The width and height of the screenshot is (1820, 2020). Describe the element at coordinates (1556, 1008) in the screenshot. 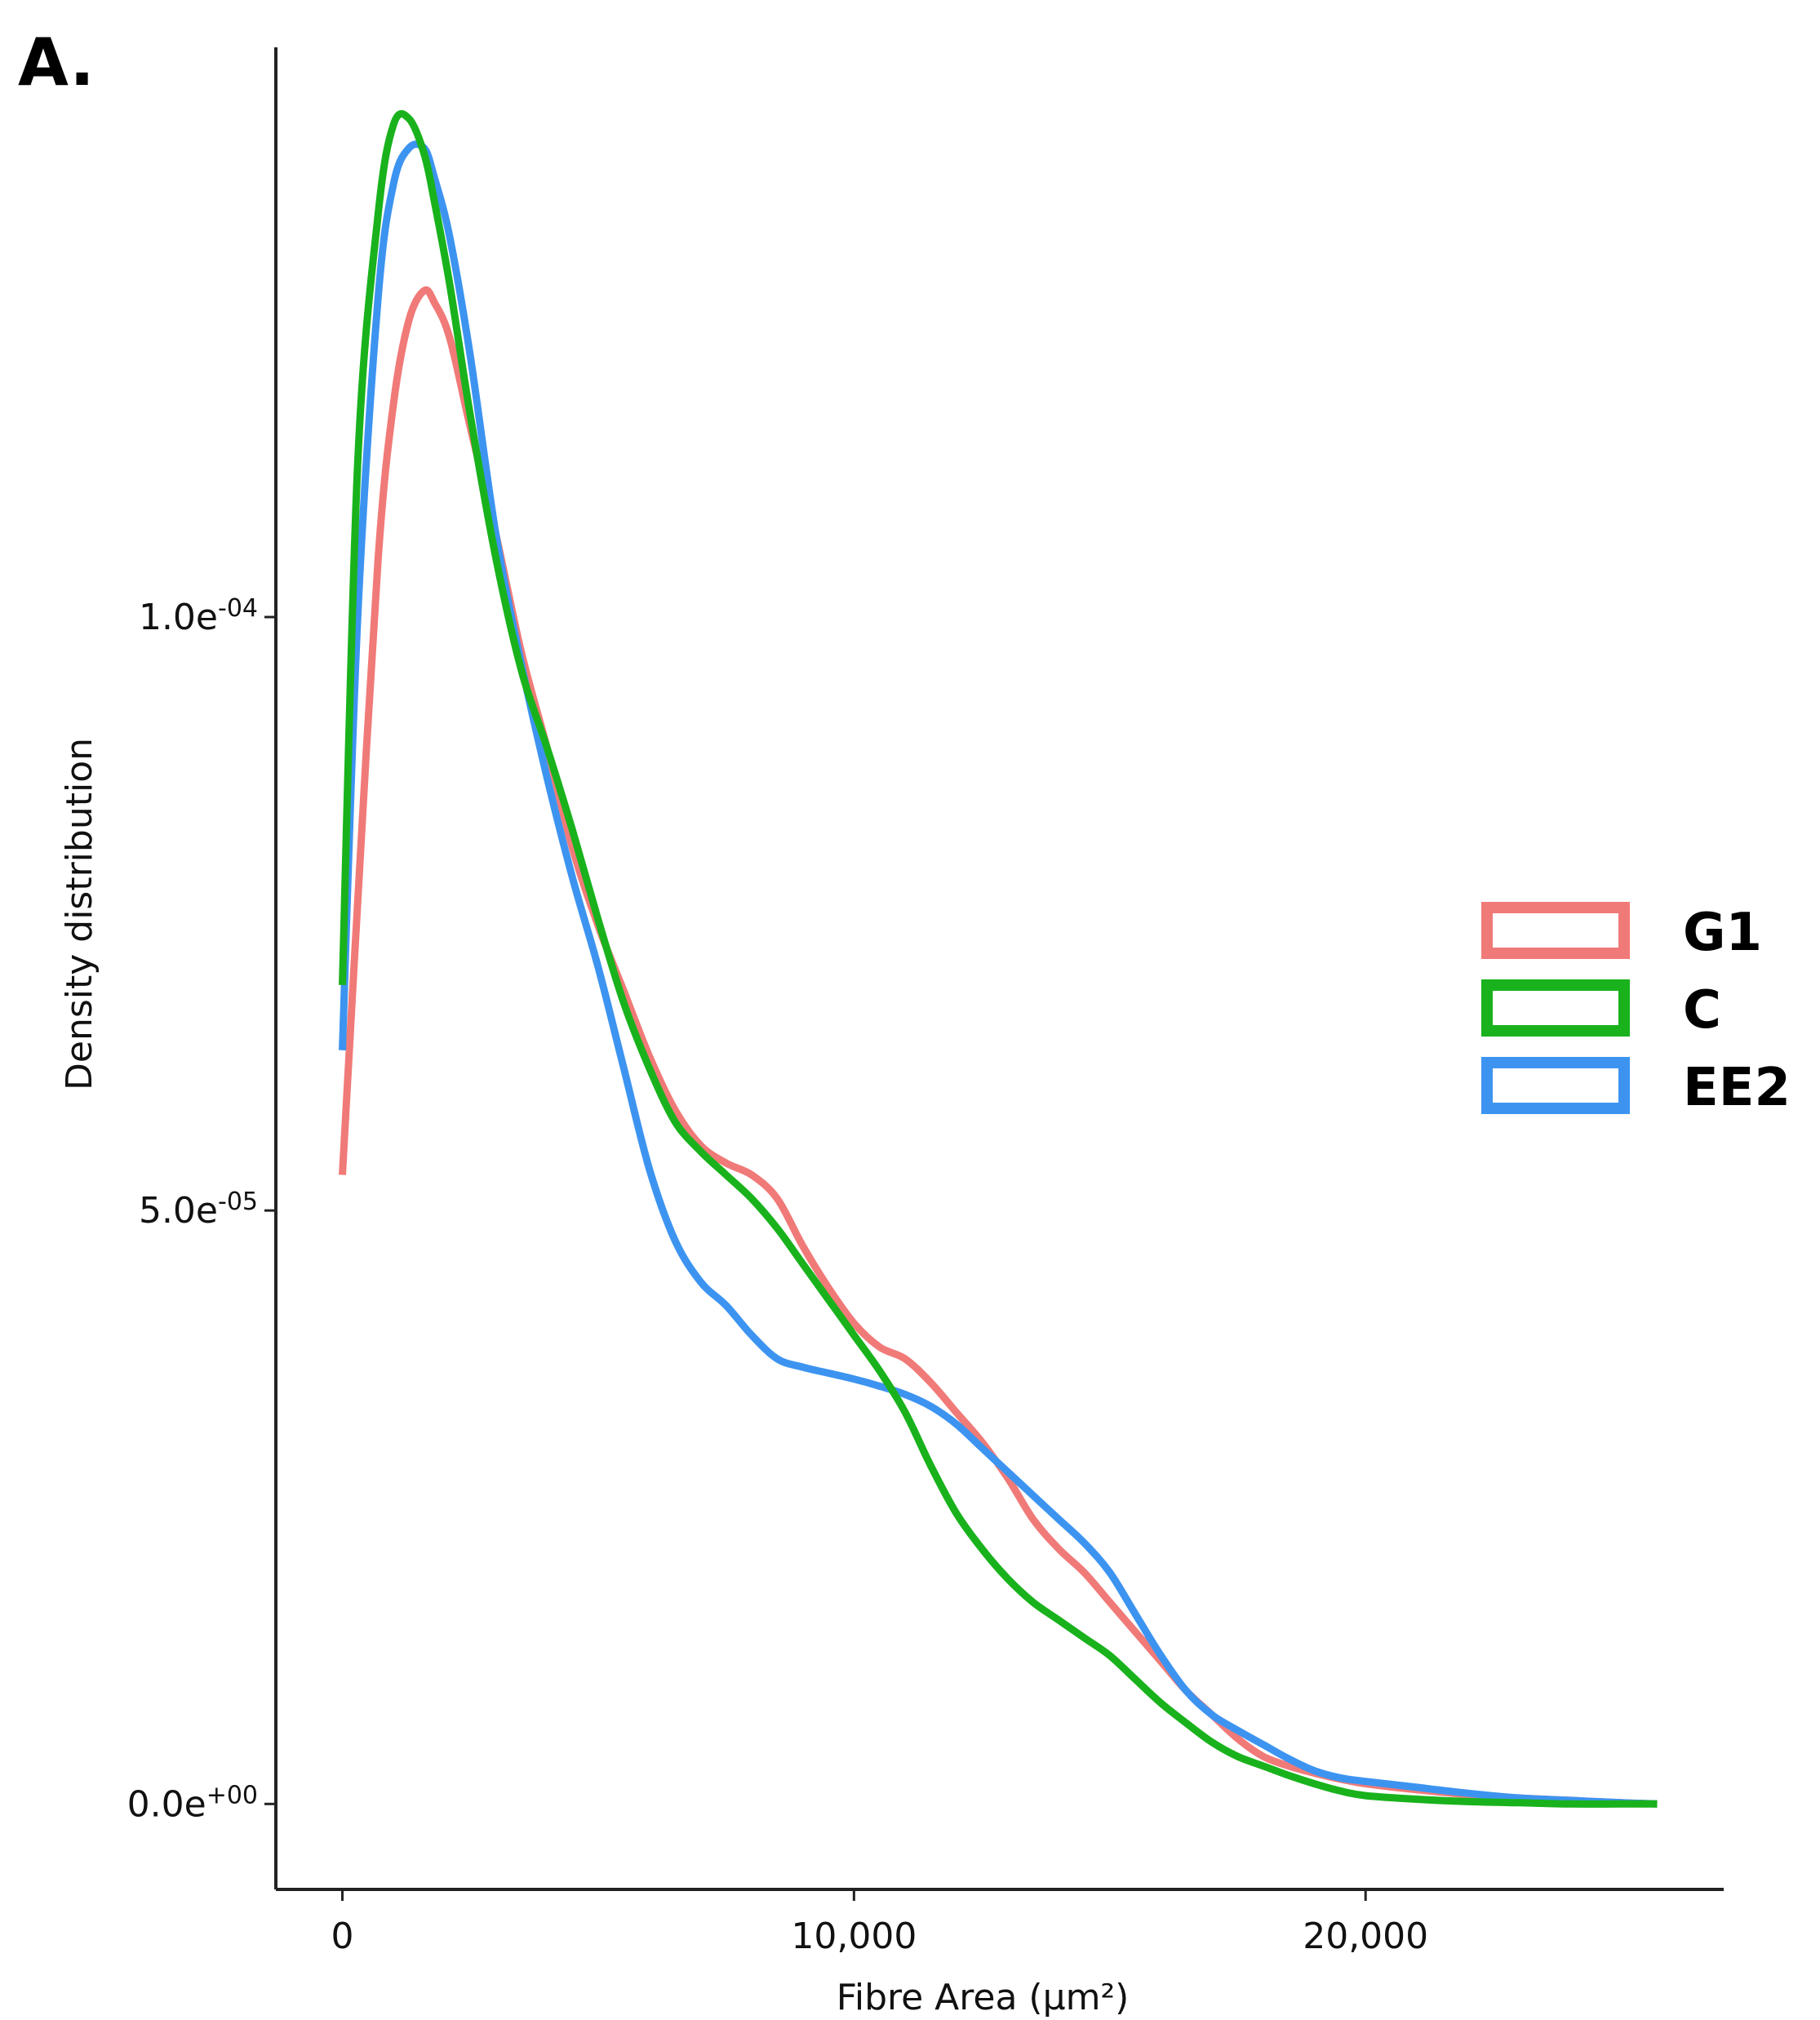

I see `legend-swatch-c` at that location.